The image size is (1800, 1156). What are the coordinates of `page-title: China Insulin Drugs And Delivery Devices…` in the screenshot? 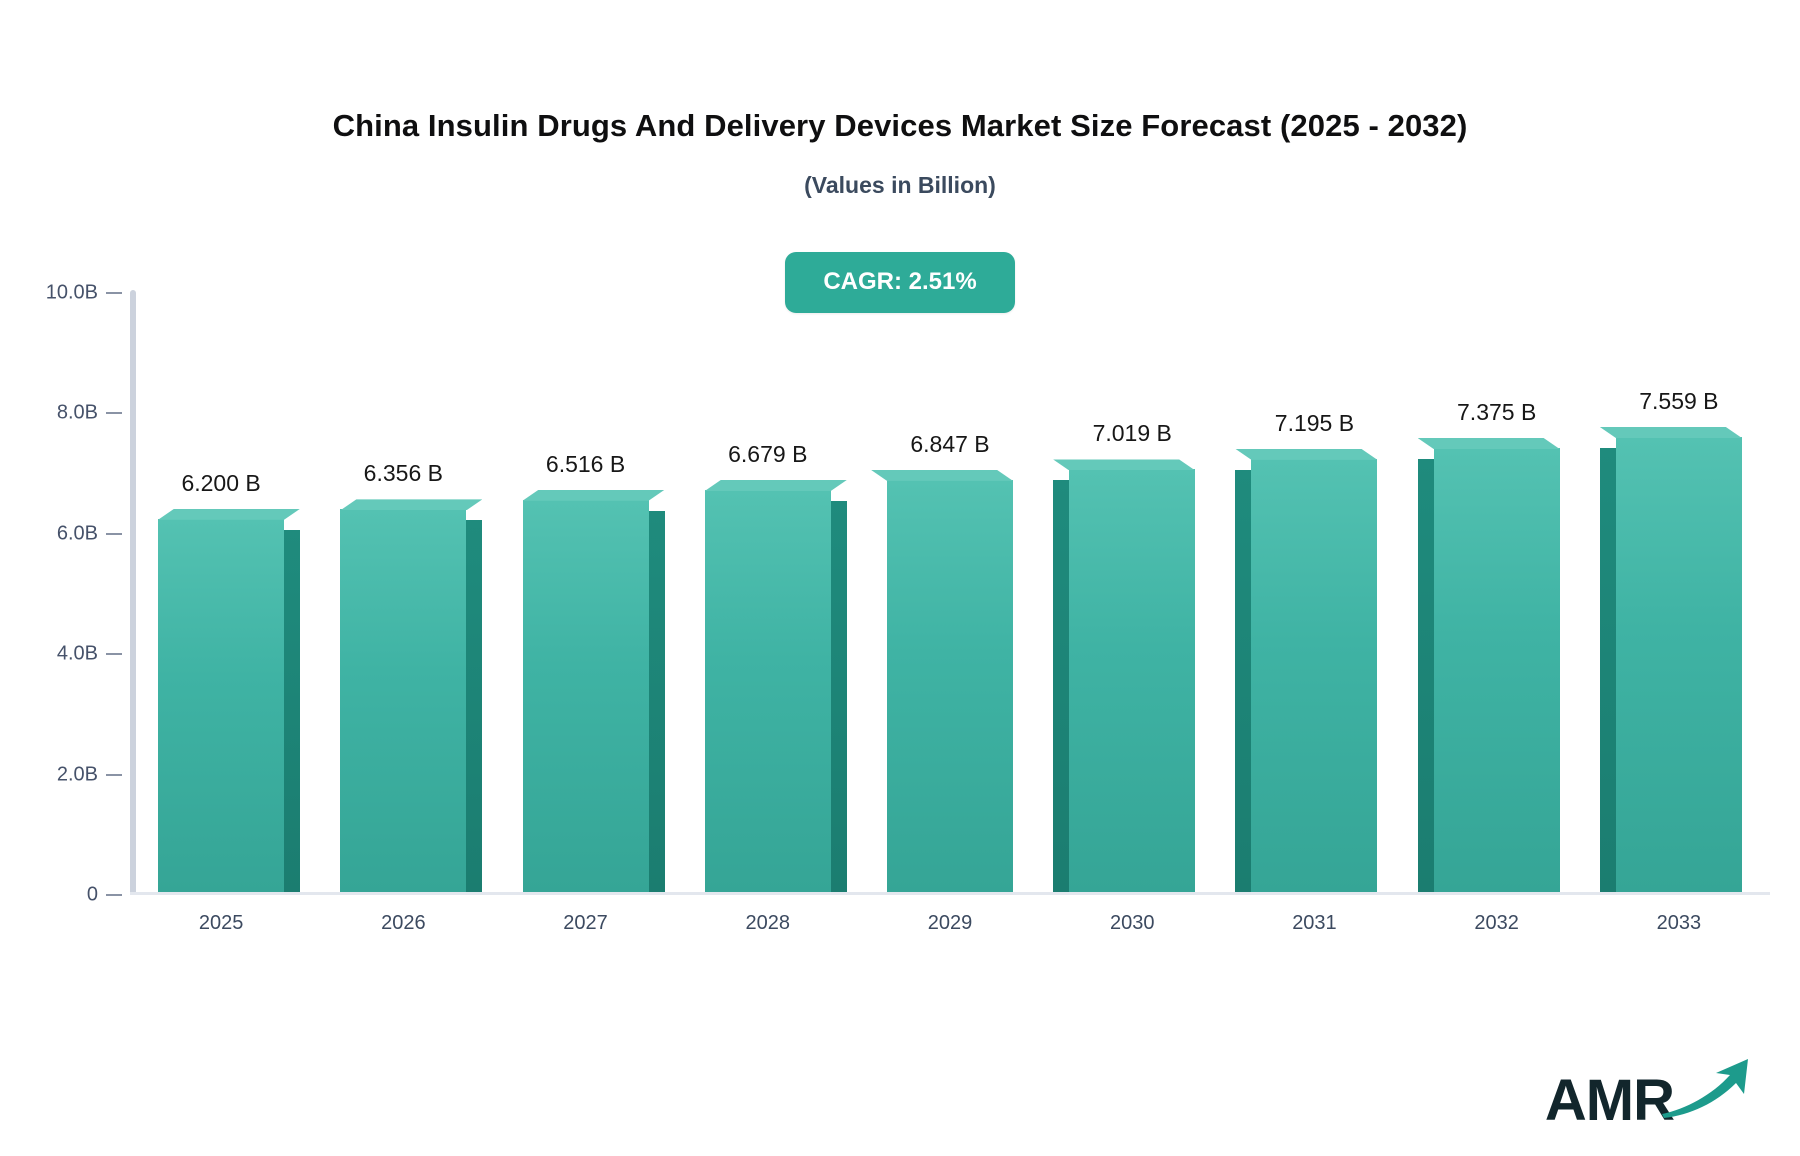 It's located at (900, 125).